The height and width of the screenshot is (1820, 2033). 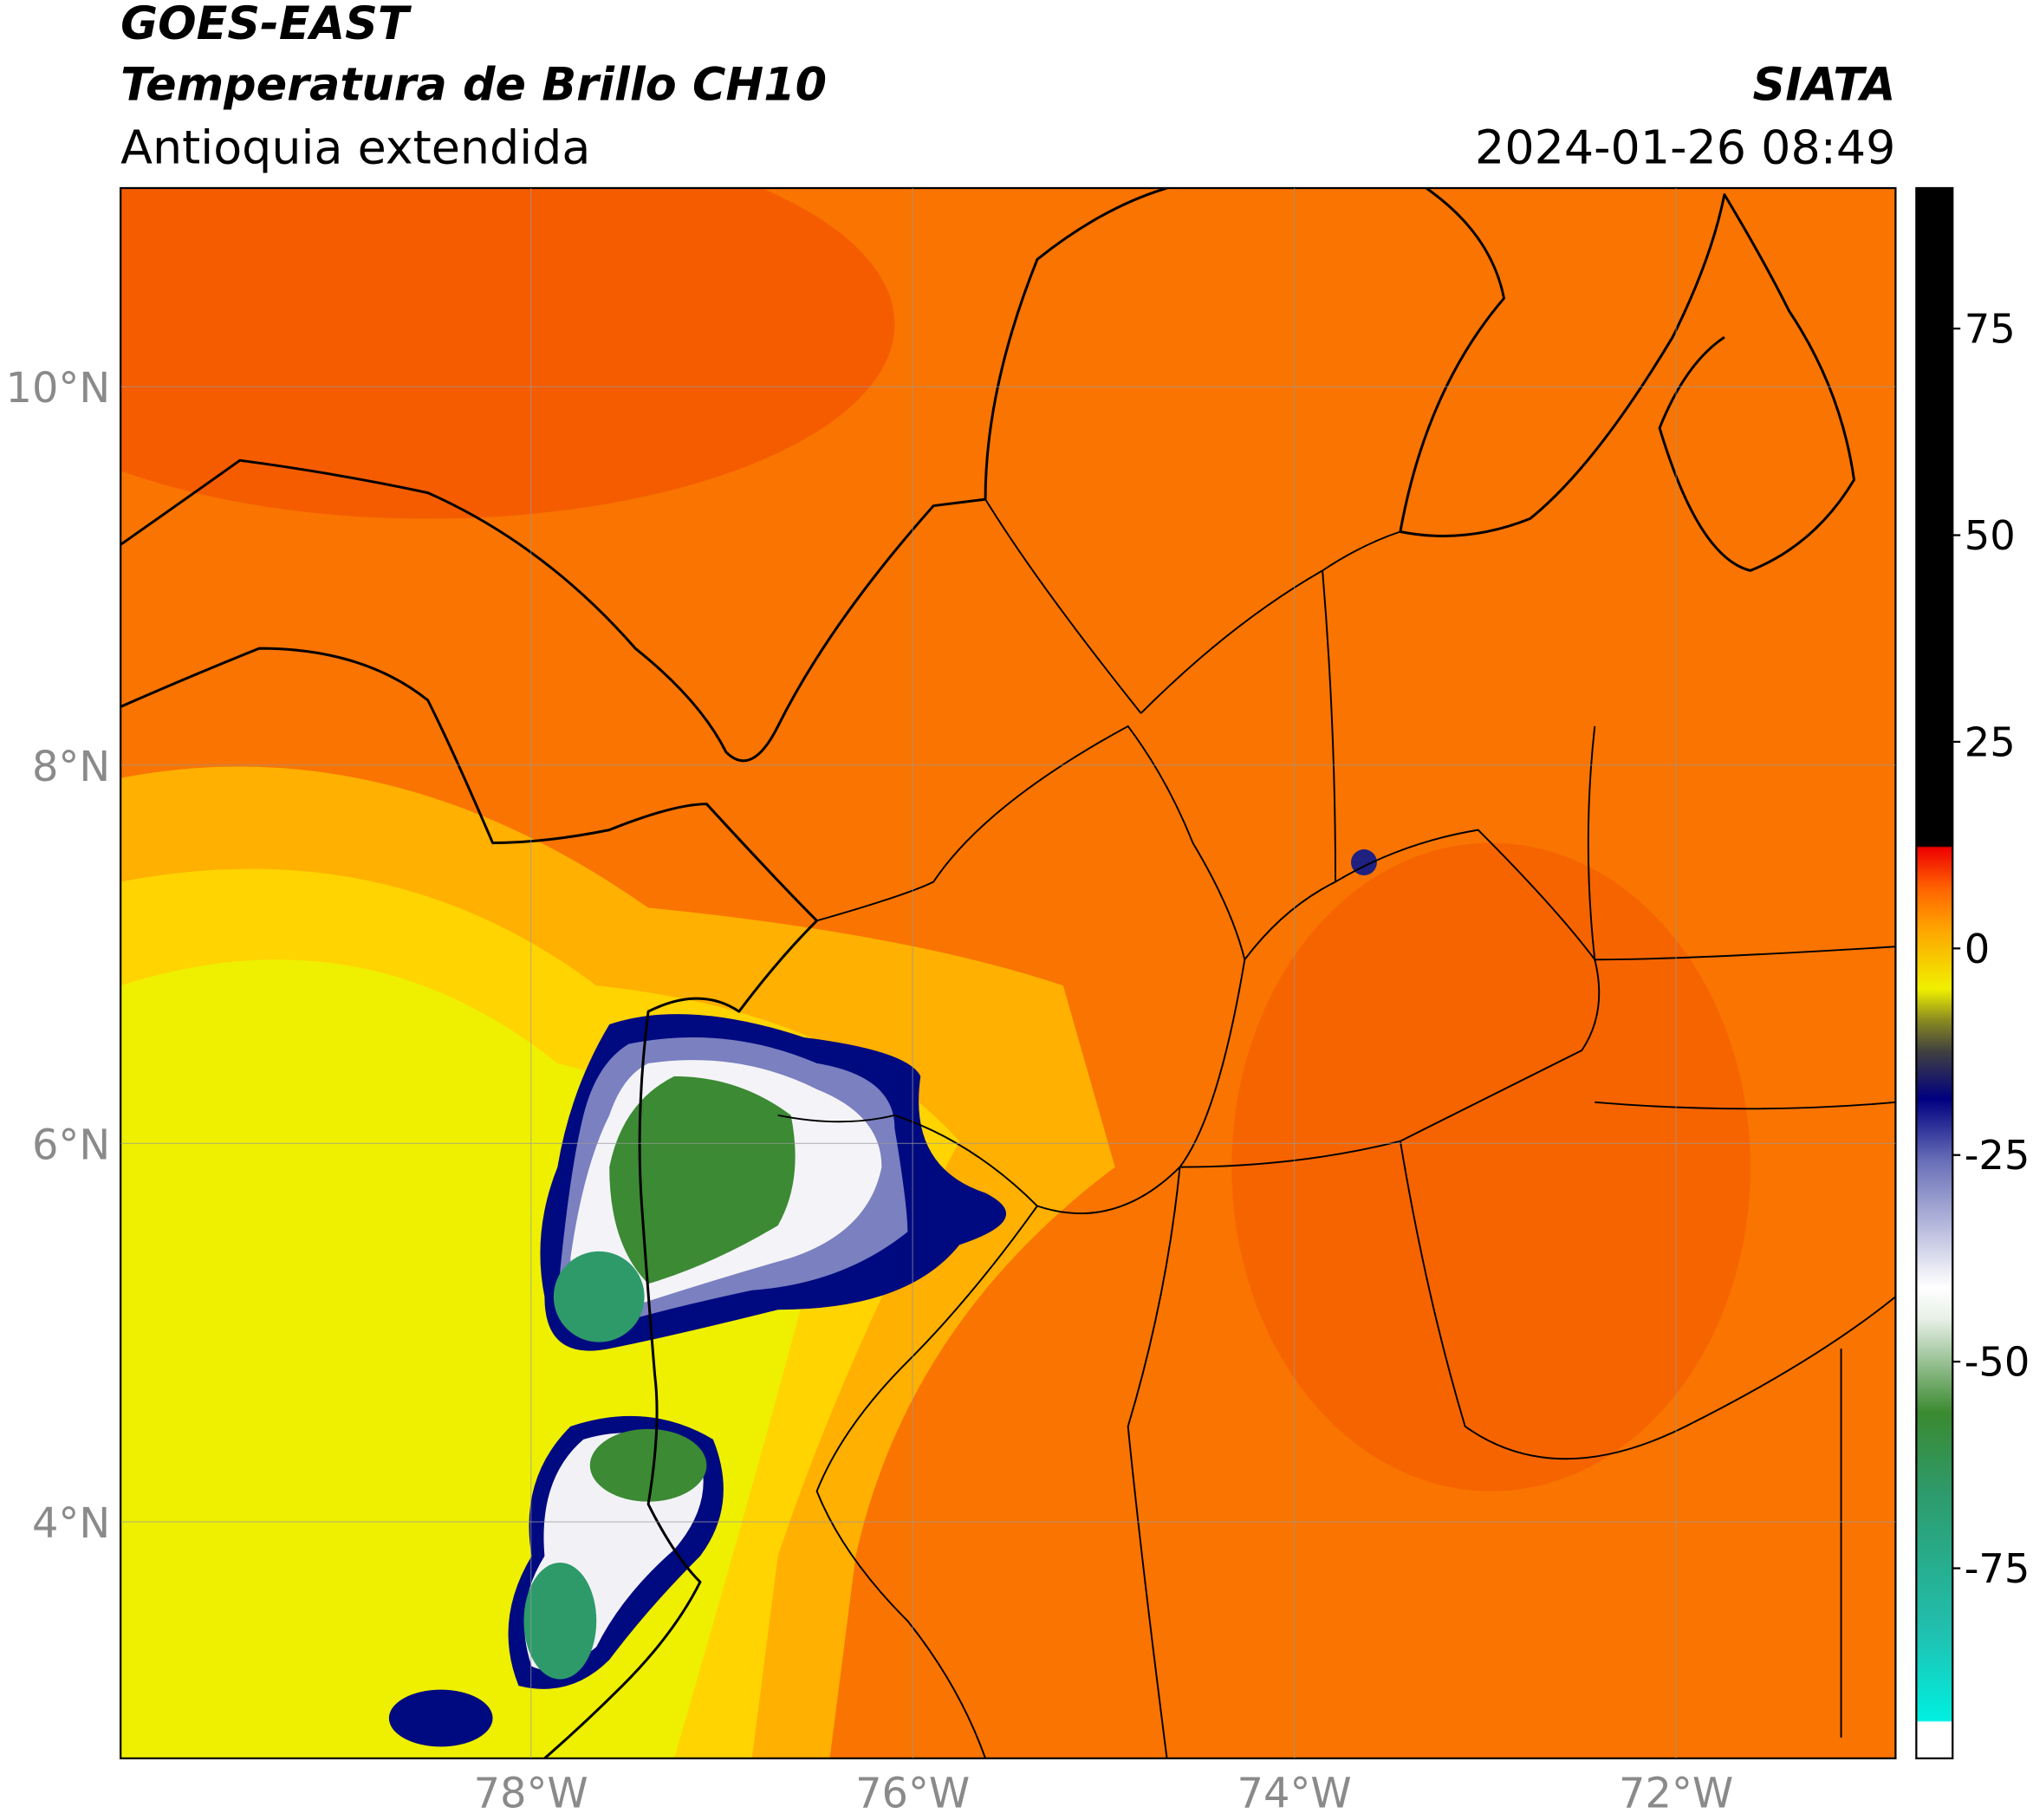 I want to click on x-tick-label: 78°W, so click(x=531, y=1794).